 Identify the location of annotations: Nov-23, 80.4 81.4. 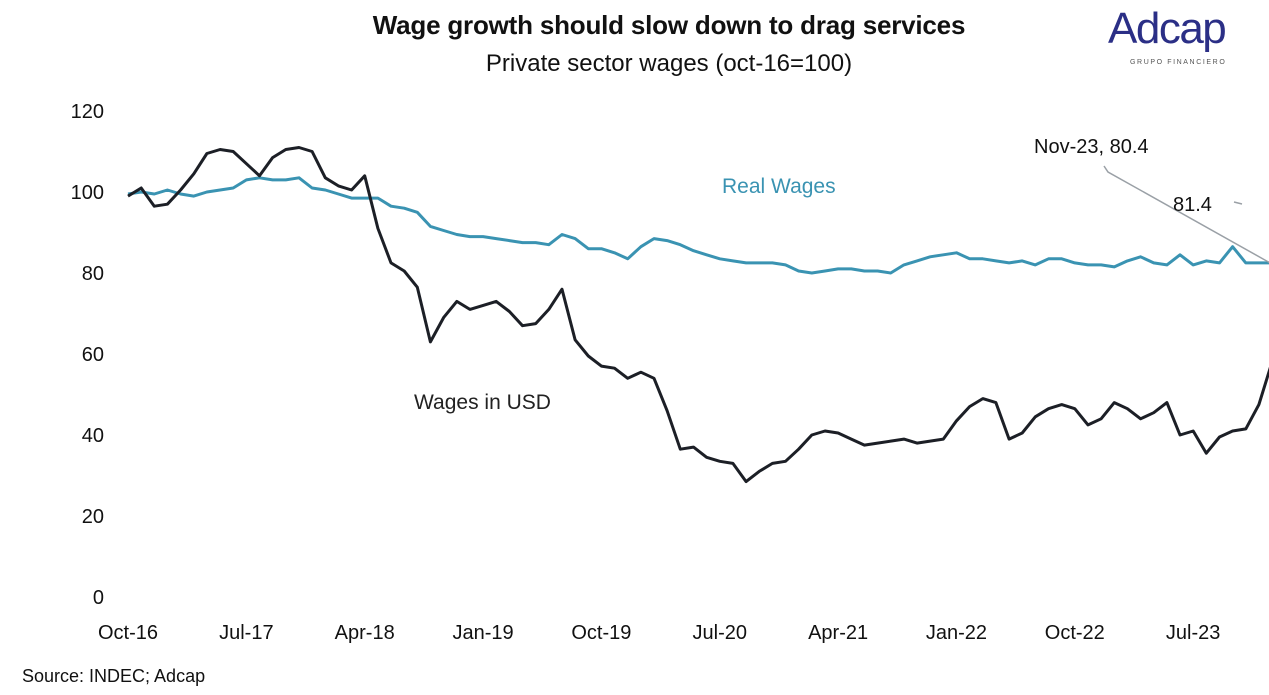
(1151, 200).